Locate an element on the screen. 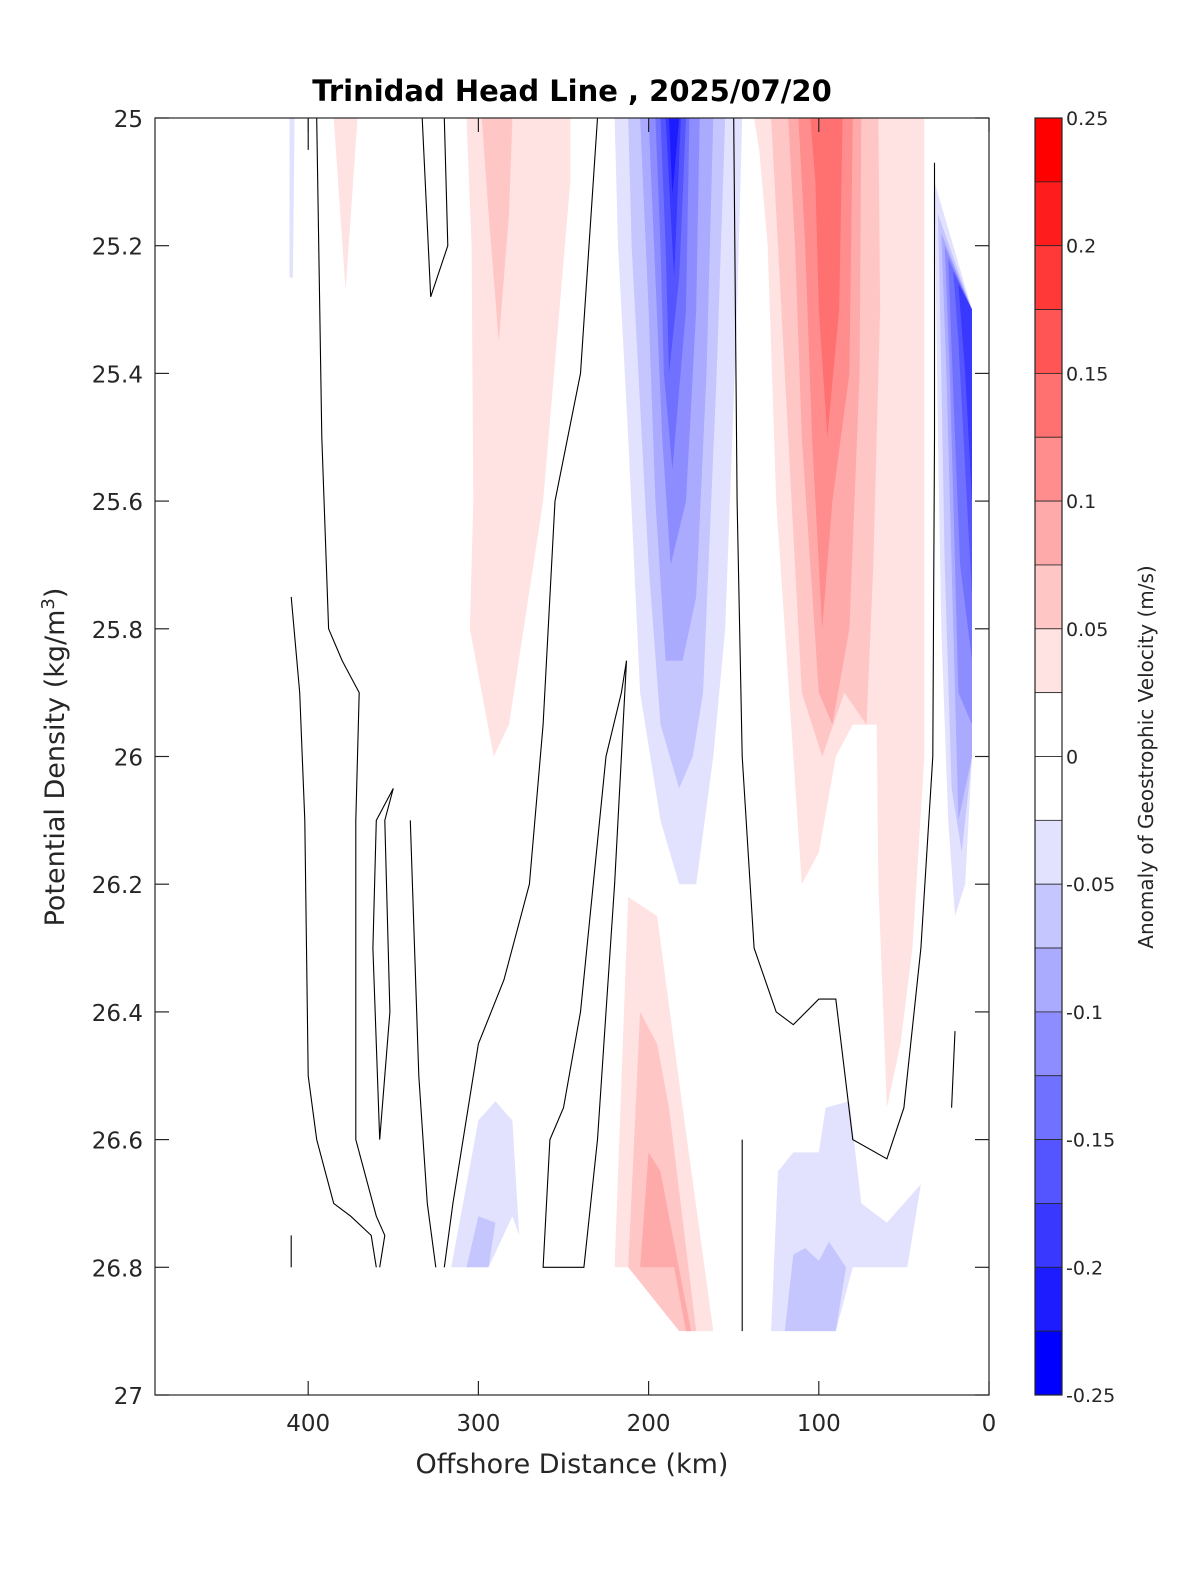  blue-deep-290km-l2 is located at coordinates (481, 1242).